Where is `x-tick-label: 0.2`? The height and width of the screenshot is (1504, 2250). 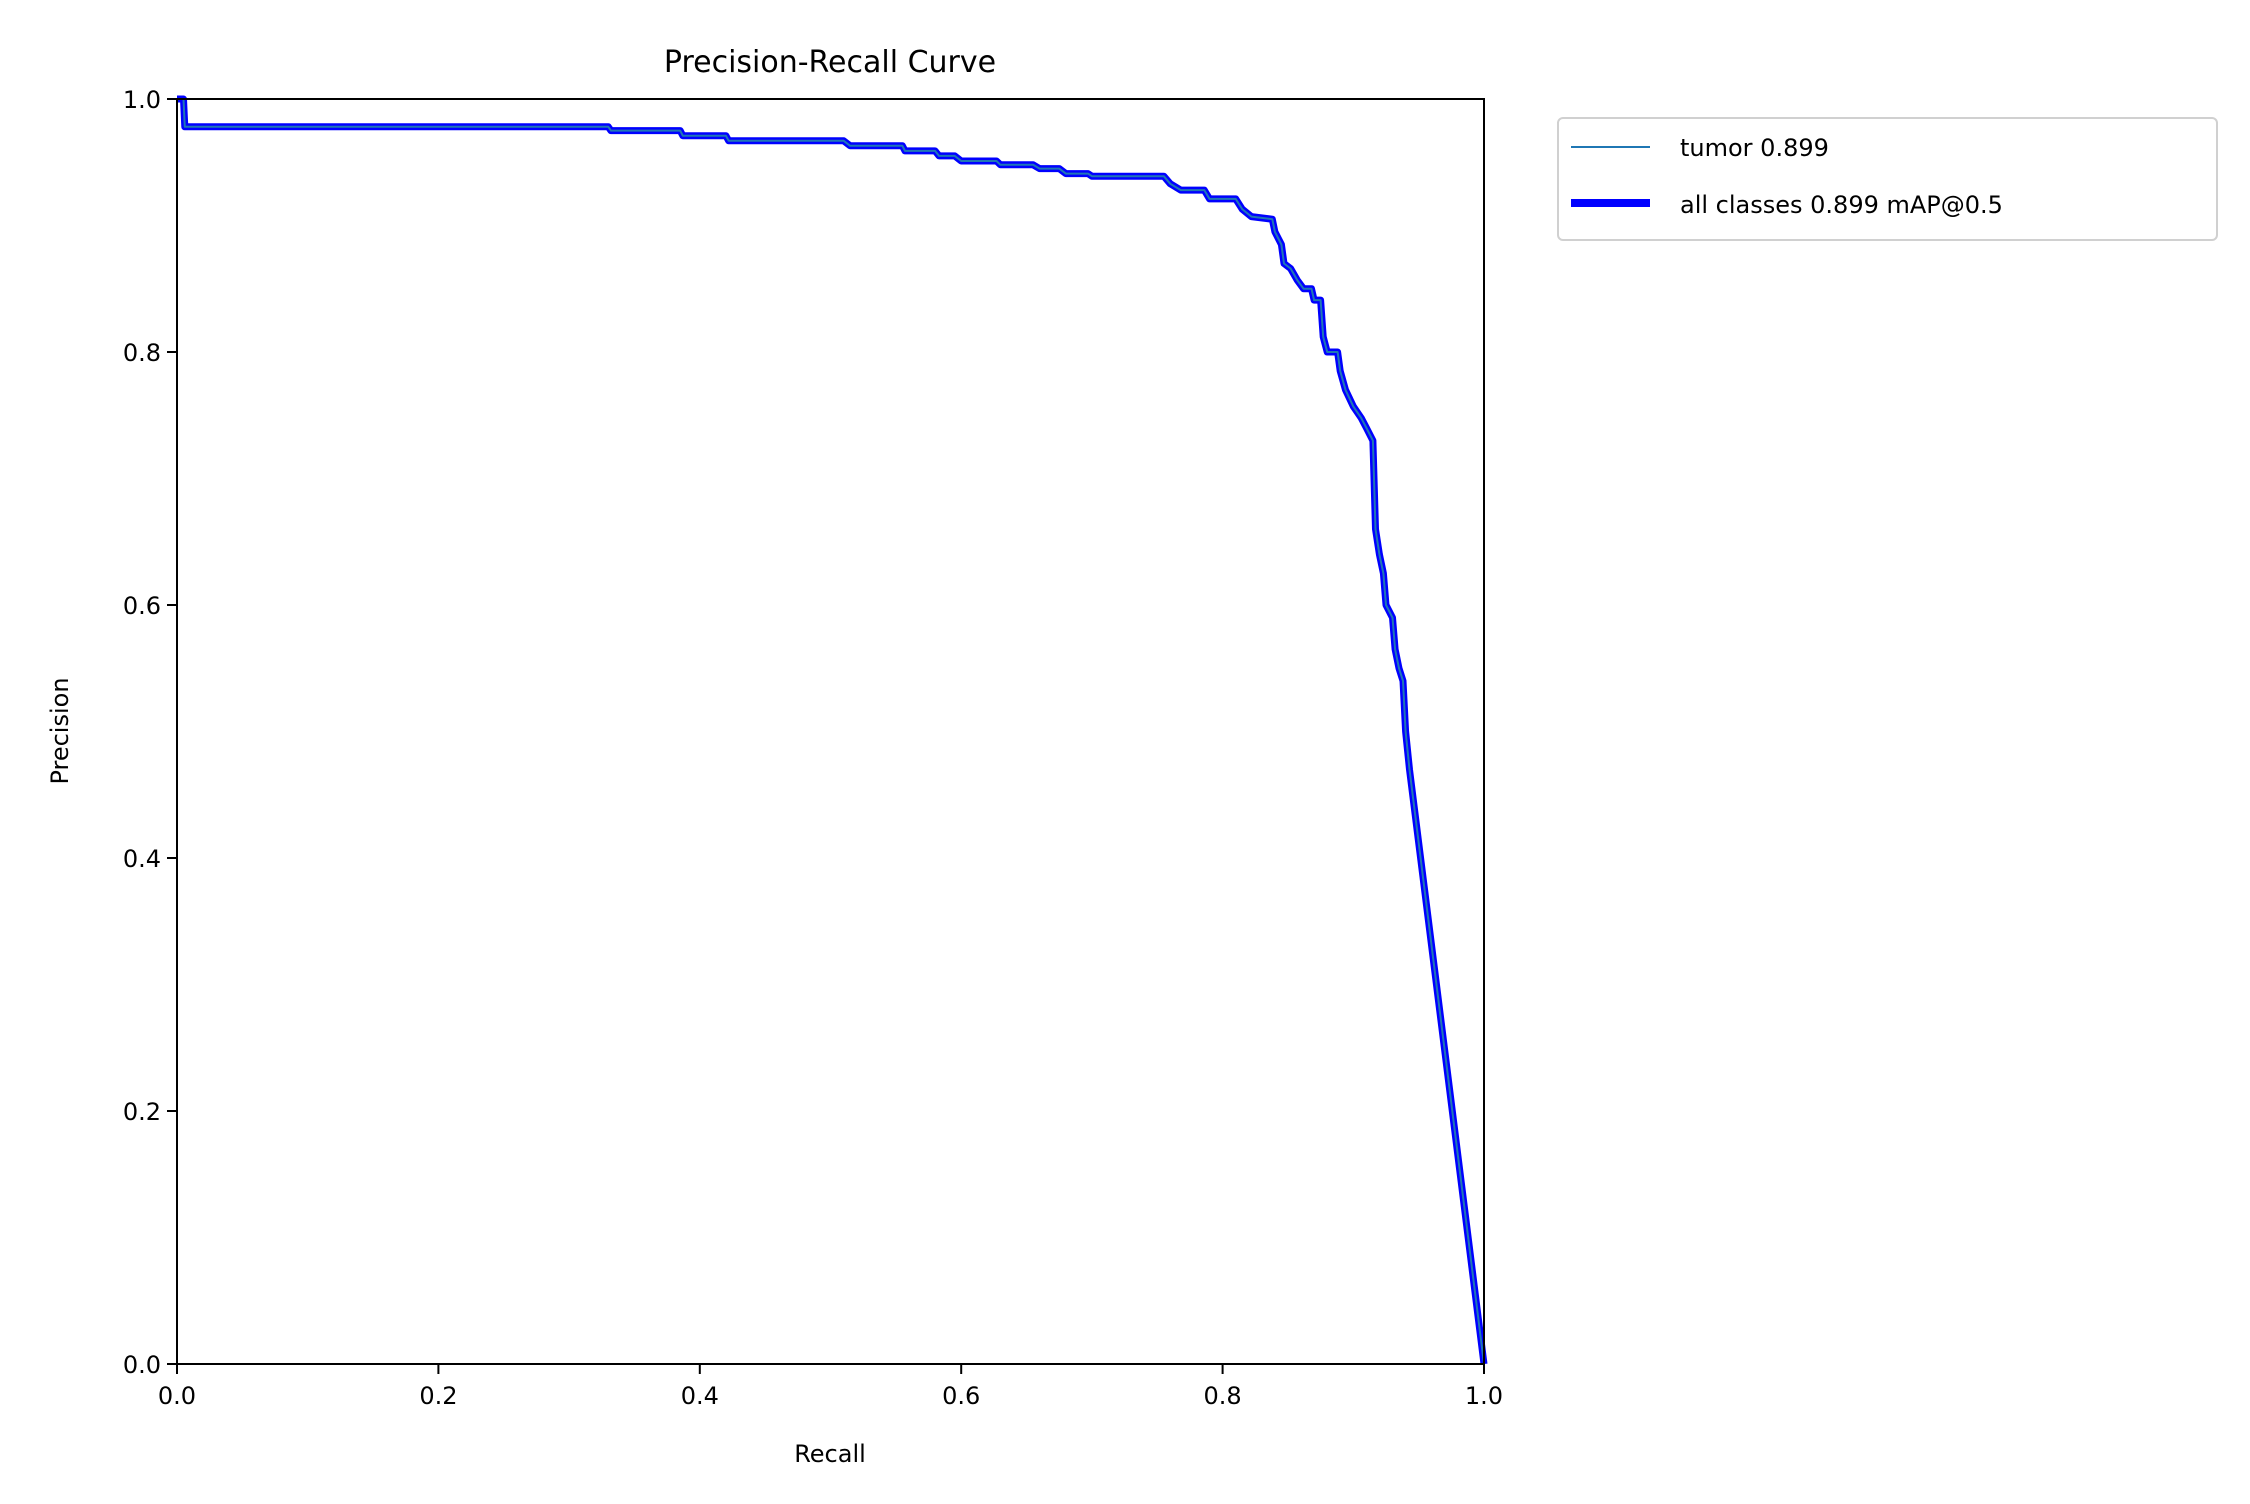 x-tick-label: 0.2 is located at coordinates (438, 1396).